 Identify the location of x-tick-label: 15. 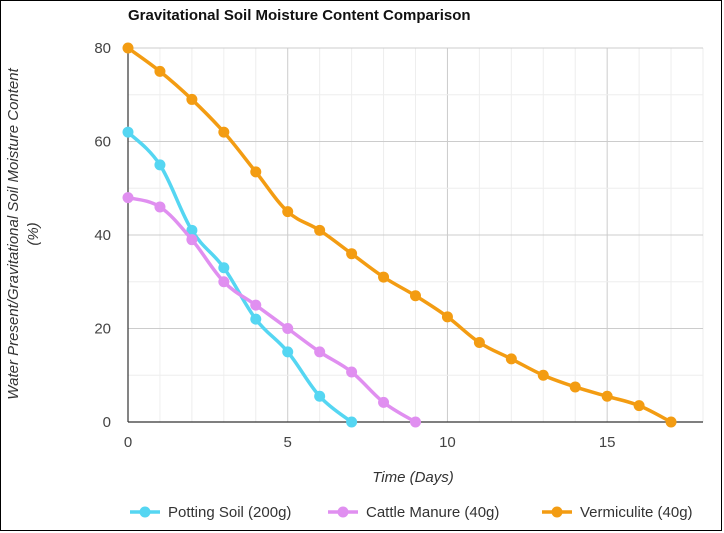
(607, 442).